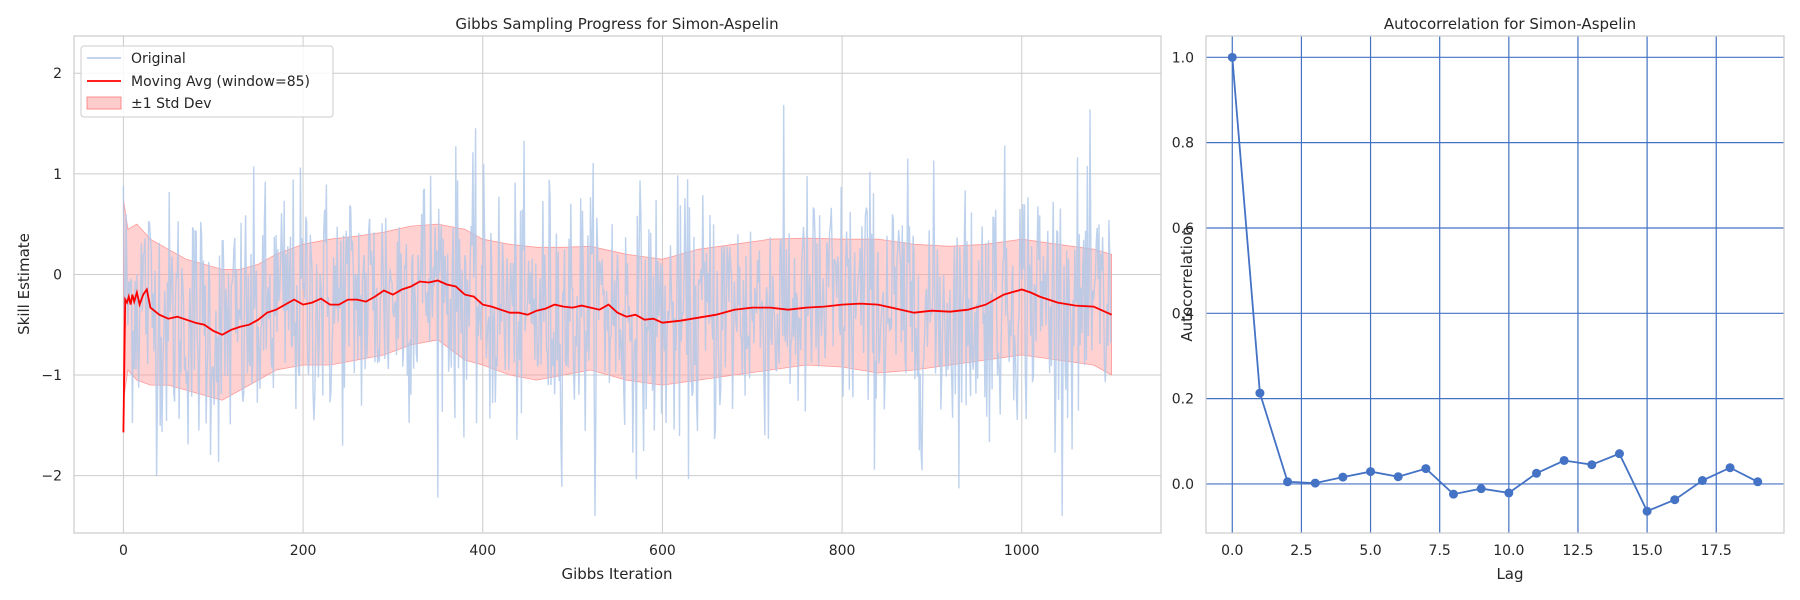 The height and width of the screenshot is (600, 1800). I want to click on legend-box, so click(207, 81).